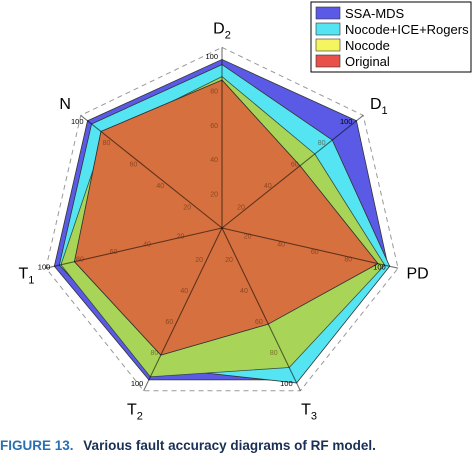 The width and height of the screenshot is (474, 463). What do you see at coordinates (155, 353) in the screenshot?
I see `tick-label-axis4-80: 80` at bounding box center [155, 353].